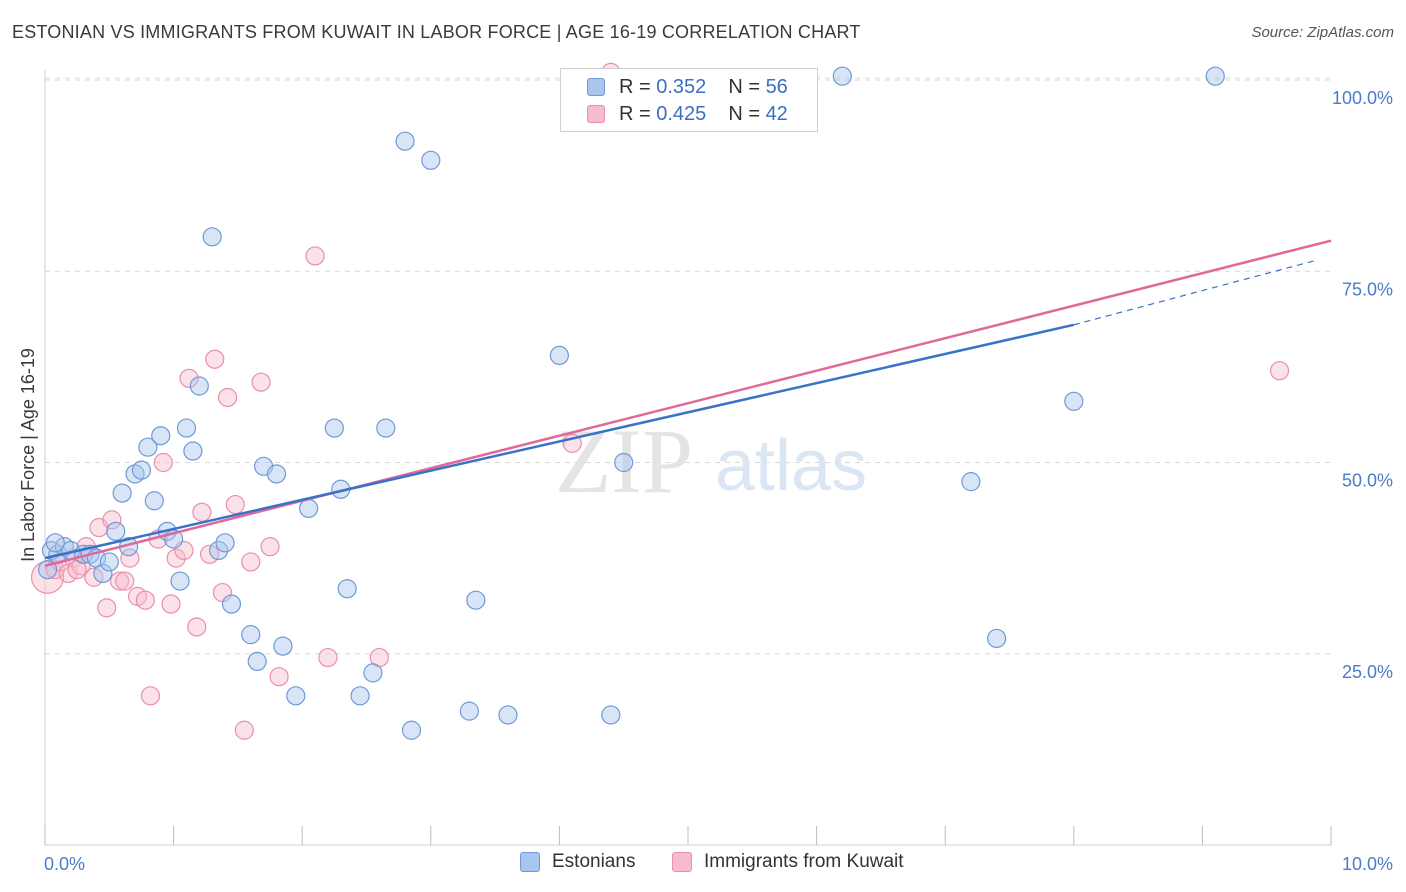 The height and width of the screenshot is (892, 1406). Describe the element at coordinates (594, 861) in the screenshot. I see `bottom-legend-label-estonians: Estonians` at that location.